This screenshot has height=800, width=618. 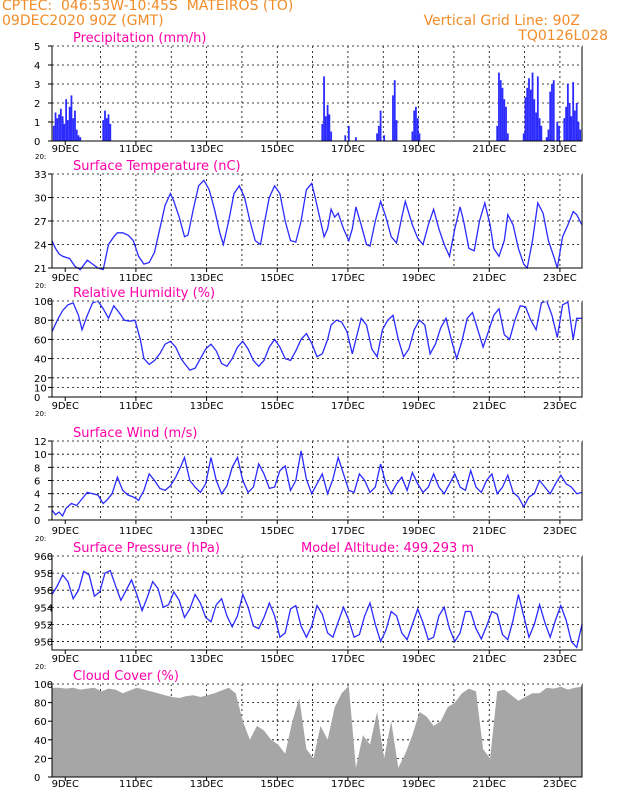 What do you see at coordinates (43, 642) in the screenshot?
I see `pressure-ytick-label: 950` at bounding box center [43, 642].